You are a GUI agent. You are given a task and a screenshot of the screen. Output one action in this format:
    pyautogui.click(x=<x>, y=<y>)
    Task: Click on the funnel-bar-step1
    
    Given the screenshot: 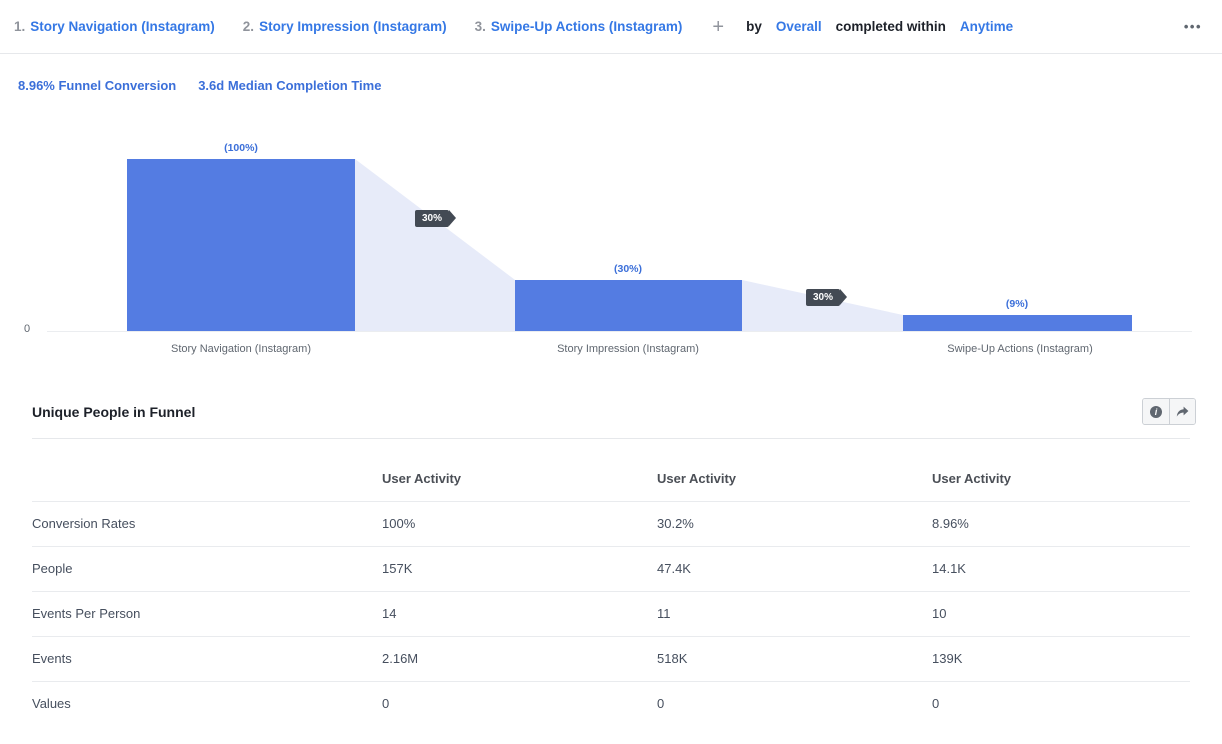 What is the action you would take?
    pyautogui.click(x=241, y=245)
    